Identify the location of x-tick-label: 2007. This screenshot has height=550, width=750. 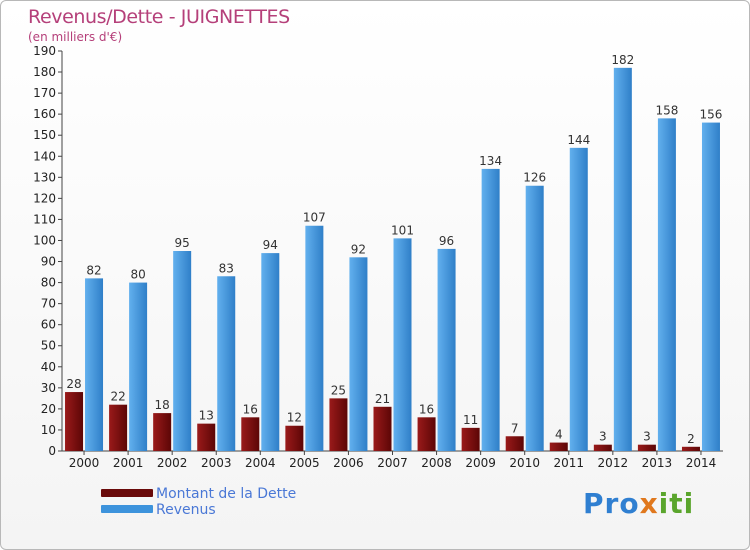
(392, 463).